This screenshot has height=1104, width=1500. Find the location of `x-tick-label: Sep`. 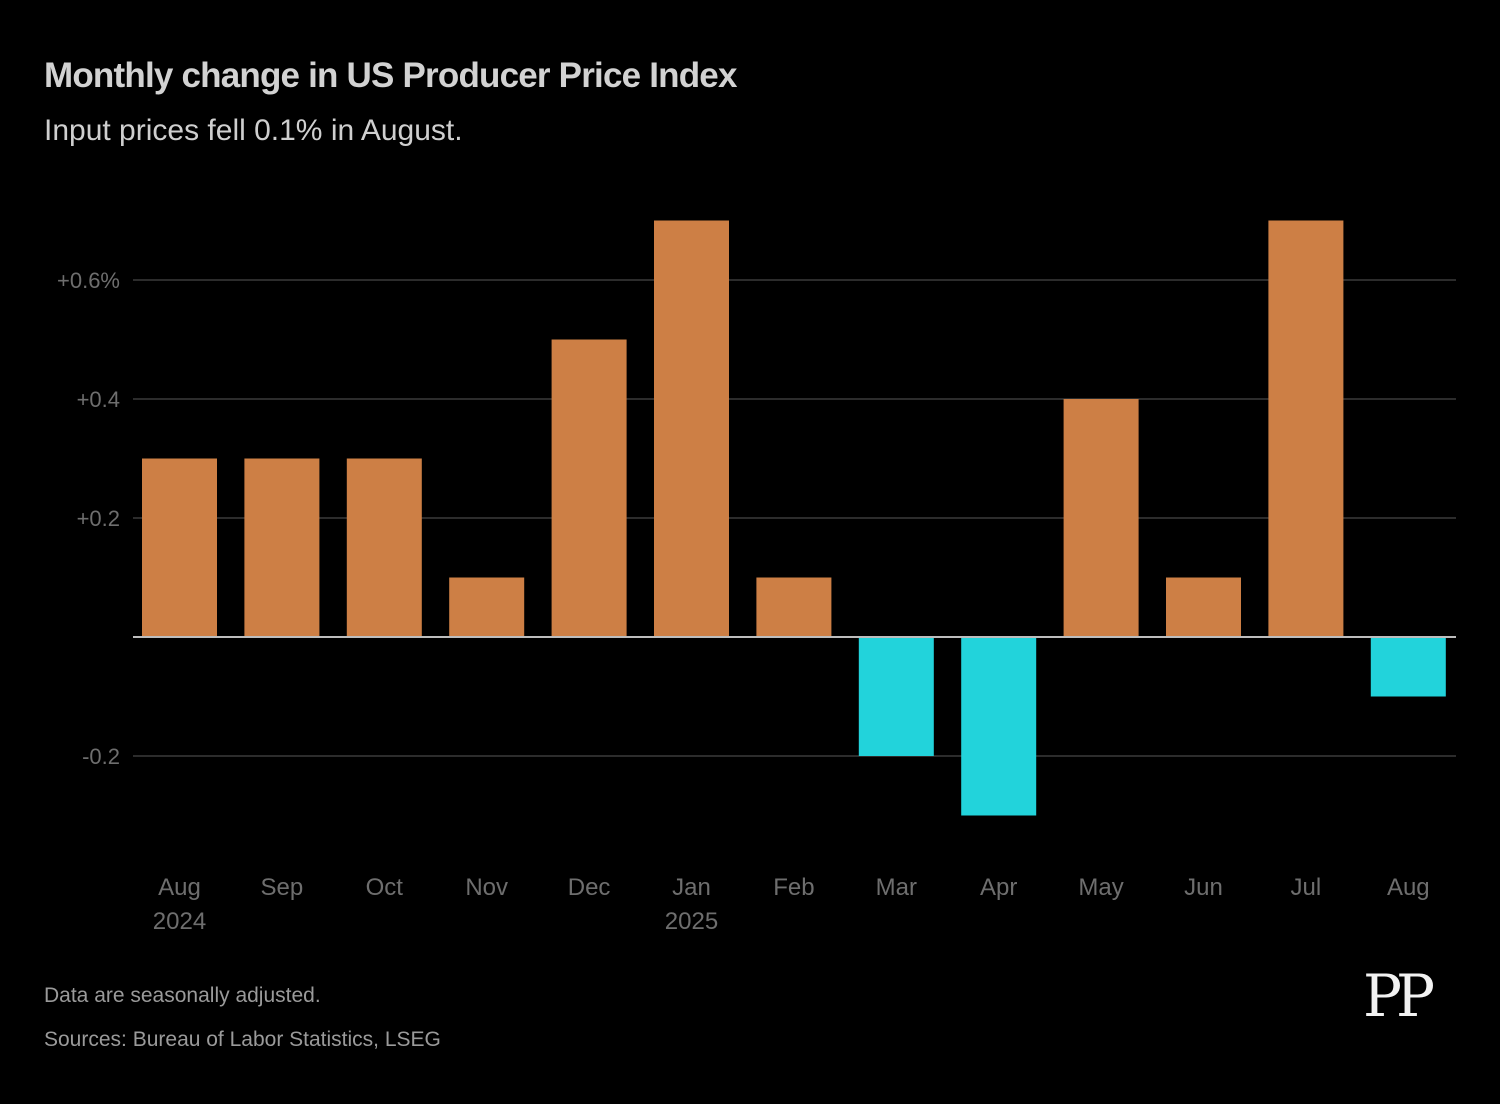

x-tick-label: Sep is located at coordinates (282, 887).